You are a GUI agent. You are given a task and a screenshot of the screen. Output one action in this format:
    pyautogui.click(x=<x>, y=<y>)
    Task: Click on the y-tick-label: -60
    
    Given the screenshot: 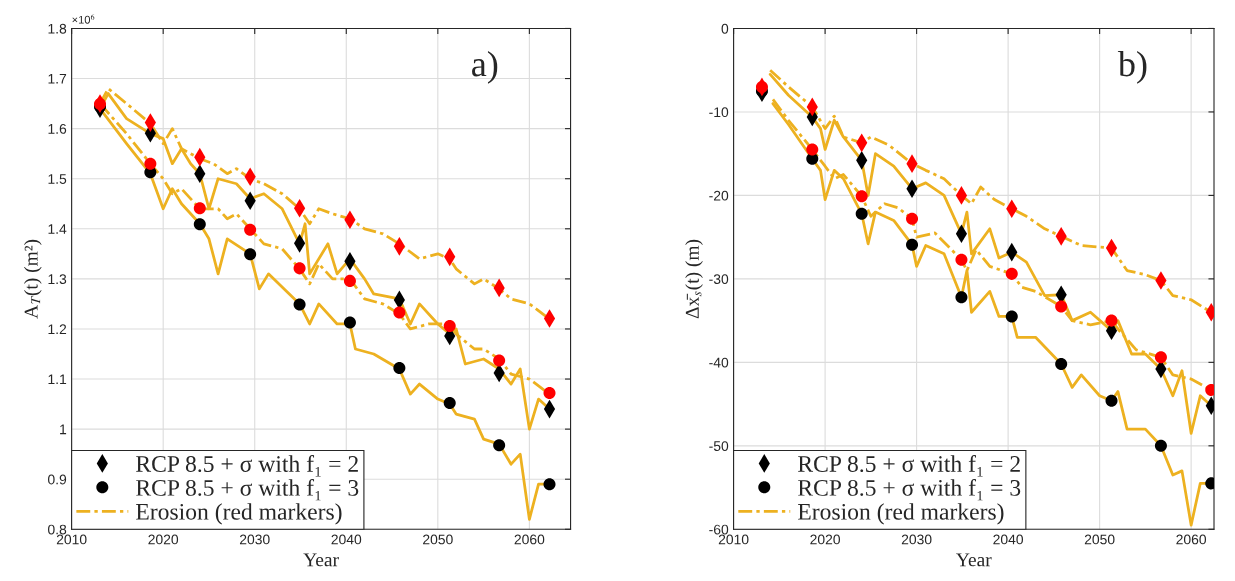 What is the action you would take?
    pyautogui.click(x=719, y=529)
    